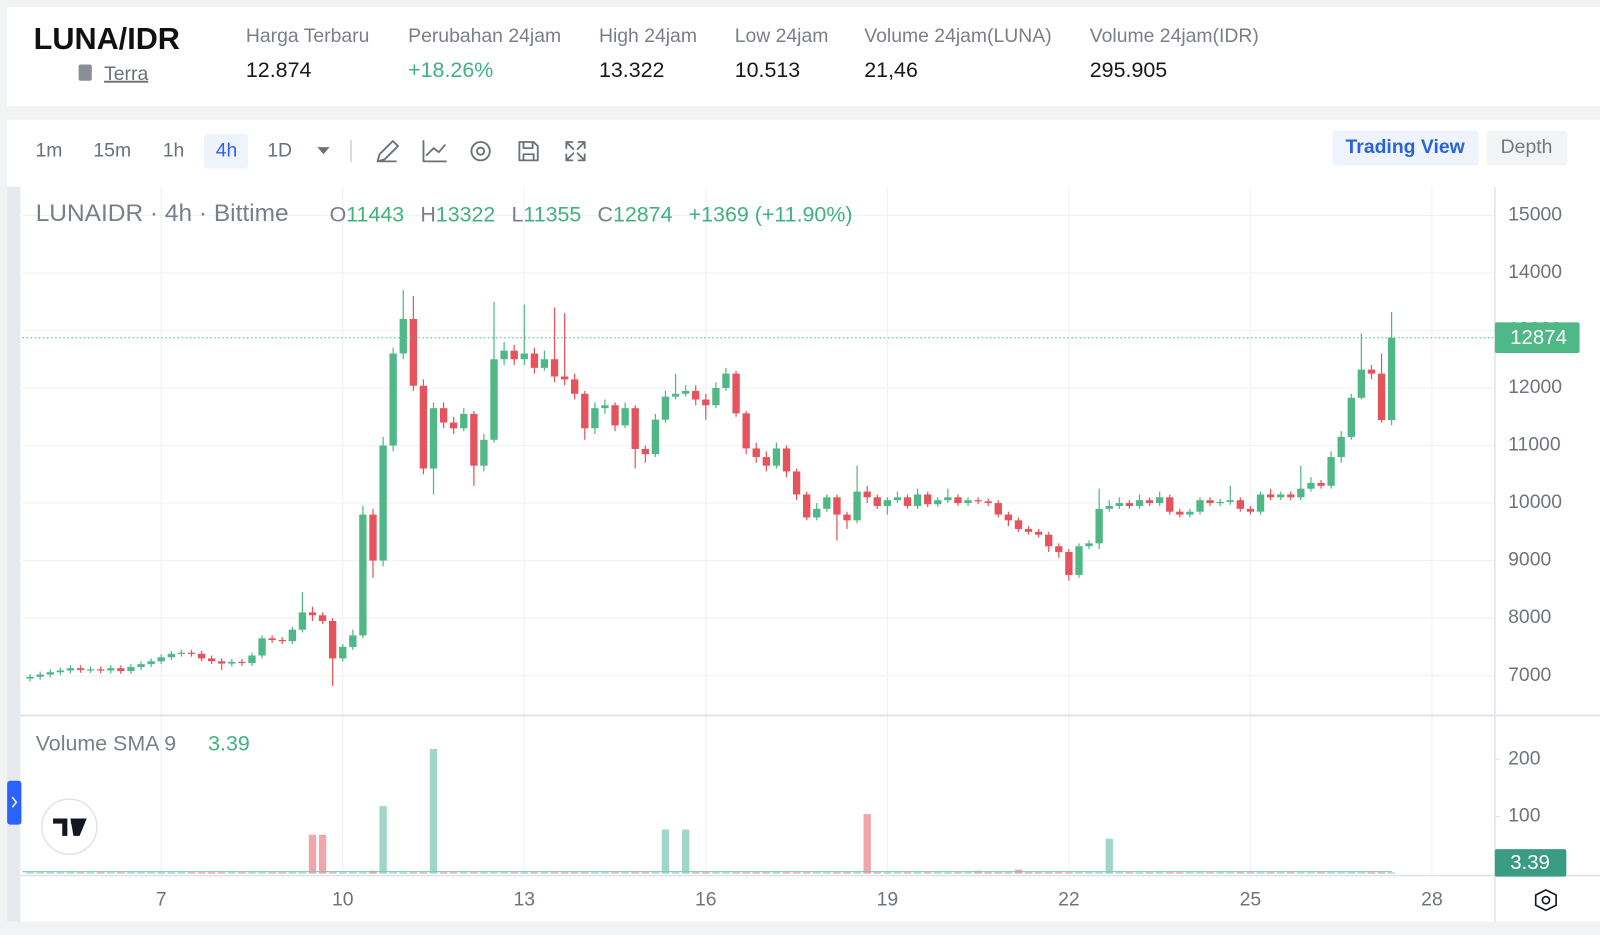  What do you see at coordinates (279, 150) in the screenshot?
I see `interval-button: 1D` at bounding box center [279, 150].